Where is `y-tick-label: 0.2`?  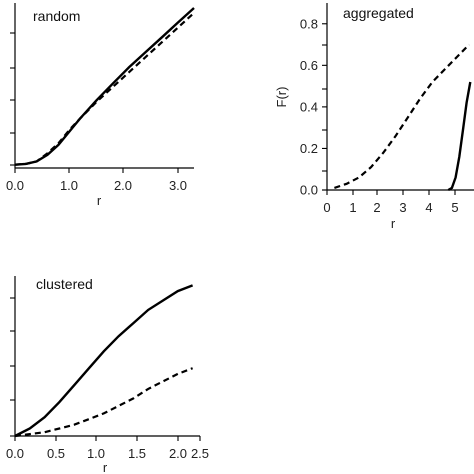 y-tick-label: 0.2 is located at coordinates (309, 148).